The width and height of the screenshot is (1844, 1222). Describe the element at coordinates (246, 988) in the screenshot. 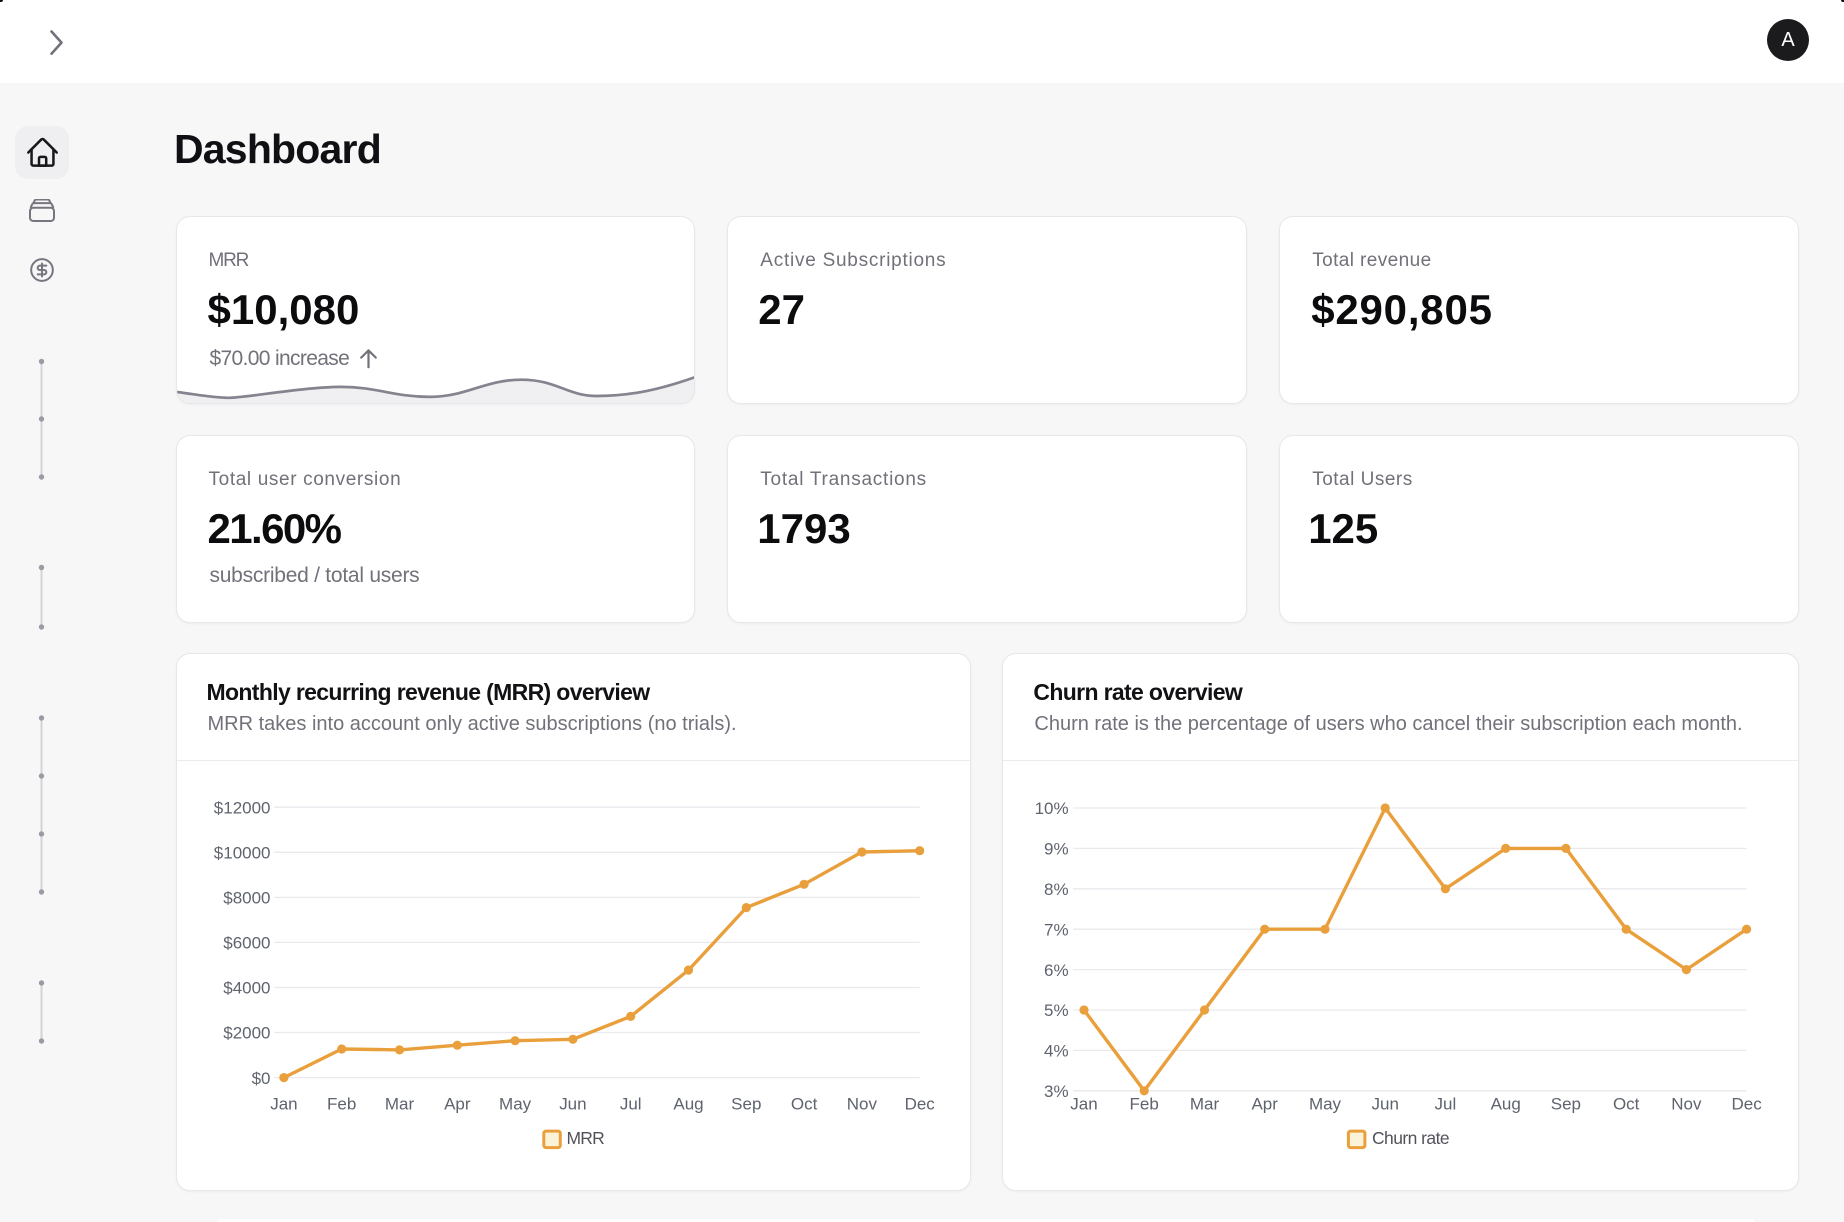

I see `svg-text: $4000` at that location.